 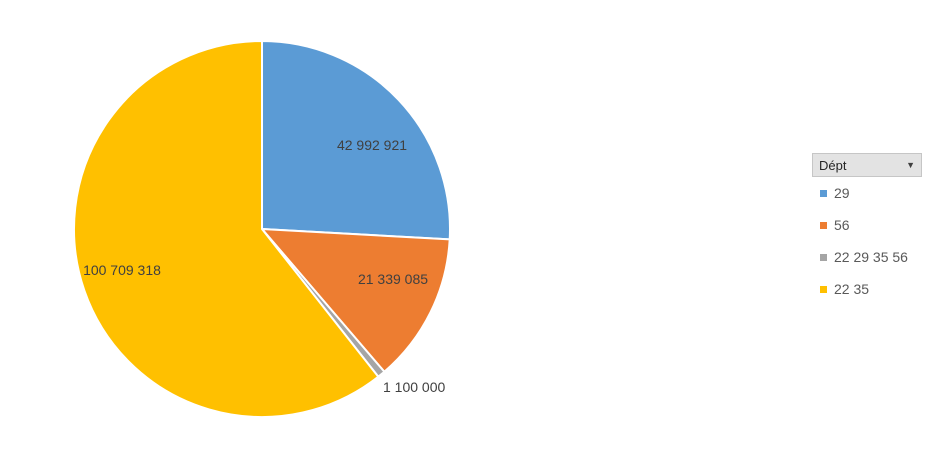 What do you see at coordinates (867, 225) in the screenshot?
I see `legend-item: 56` at bounding box center [867, 225].